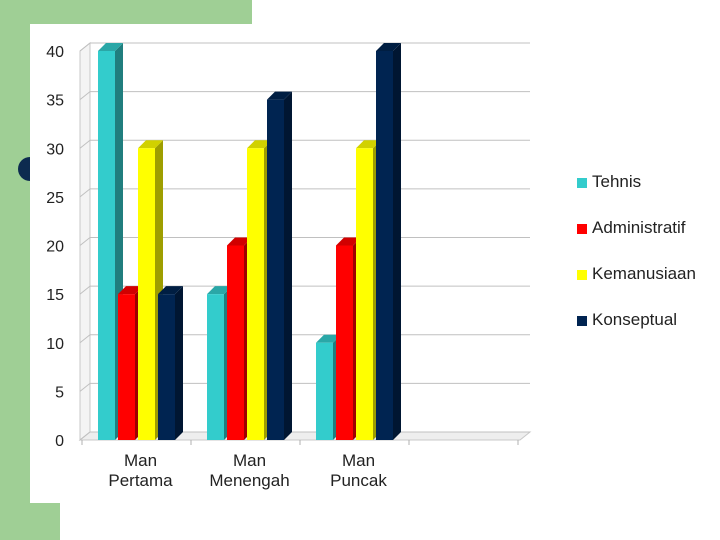 This screenshot has height=540, width=720. Describe the element at coordinates (55, 52) in the screenshot. I see `y-tick-label: 40` at that location.